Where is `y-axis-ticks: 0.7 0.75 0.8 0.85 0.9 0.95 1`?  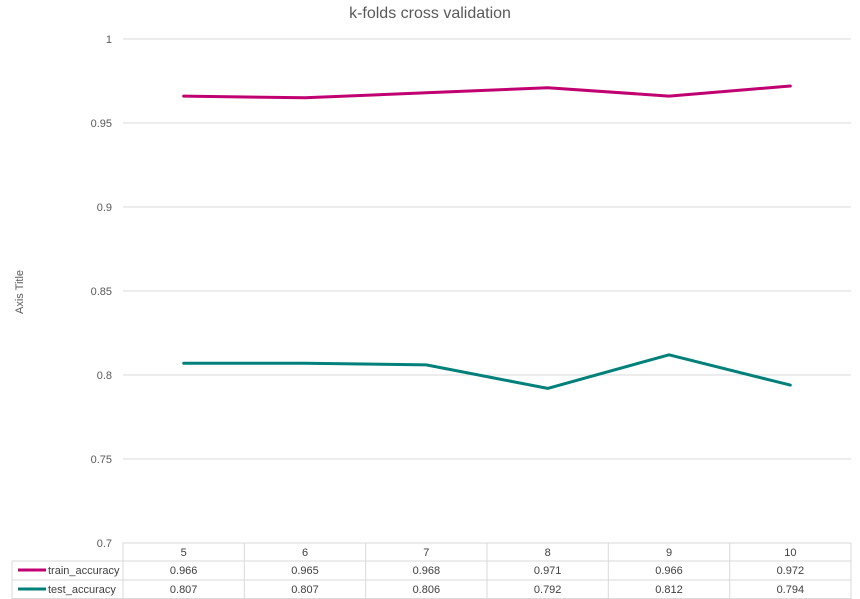
y-axis-ticks: 0.7 0.75 0.8 0.85 0.9 0.95 1 is located at coordinates (101, 292).